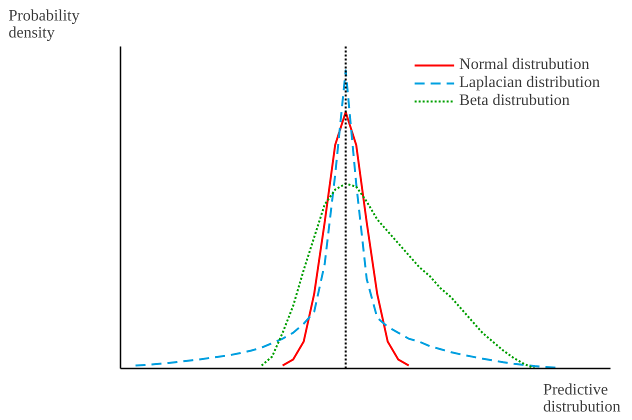 This screenshot has width=632, height=420. What do you see at coordinates (514, 101) in the screenshot?
I see `legend-label: Beta distrubution` at bounding box center [514, 101].